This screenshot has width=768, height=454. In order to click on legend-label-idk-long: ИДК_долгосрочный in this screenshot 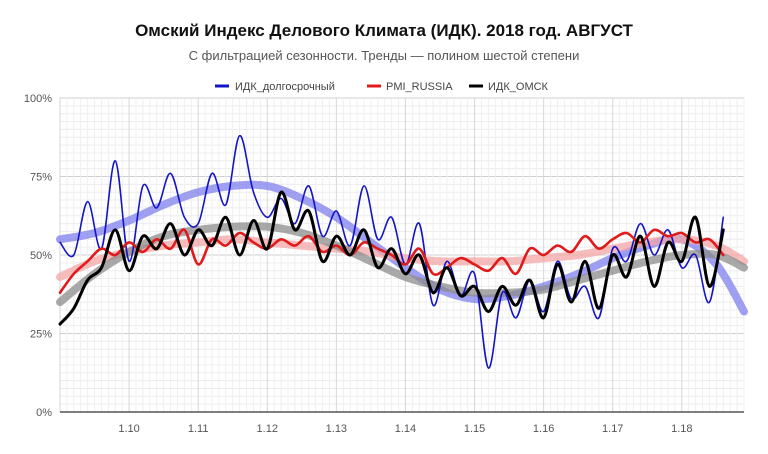, I will do `click(285, 87)`.